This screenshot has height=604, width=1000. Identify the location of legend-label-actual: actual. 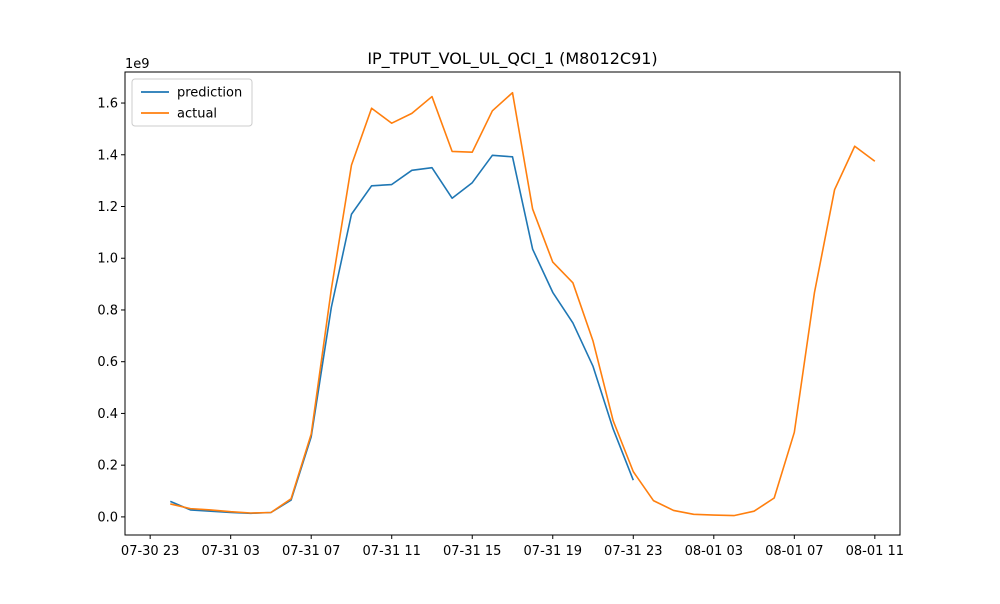
(197, 114).